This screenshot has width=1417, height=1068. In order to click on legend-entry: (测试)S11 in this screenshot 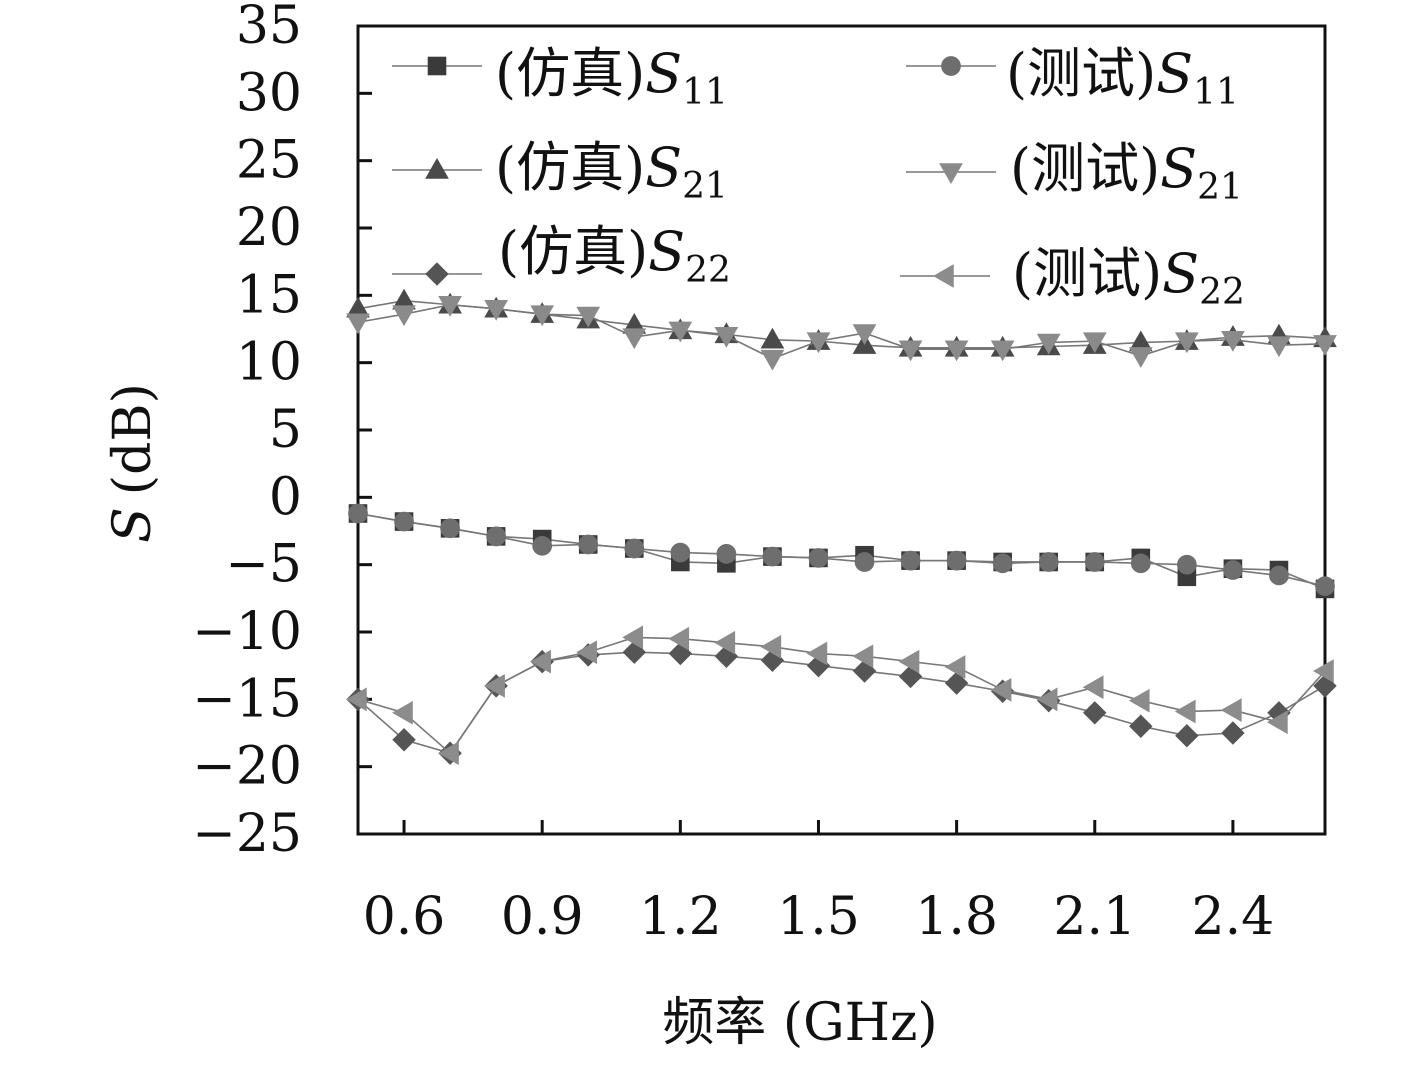, I will do `click(1072, 77)`.